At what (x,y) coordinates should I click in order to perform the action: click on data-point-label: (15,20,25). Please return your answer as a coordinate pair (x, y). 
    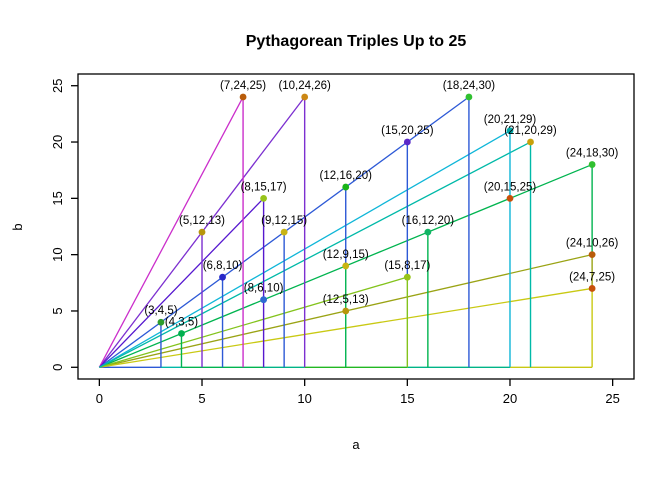
    Looking at the image, I should click on (407, 131).